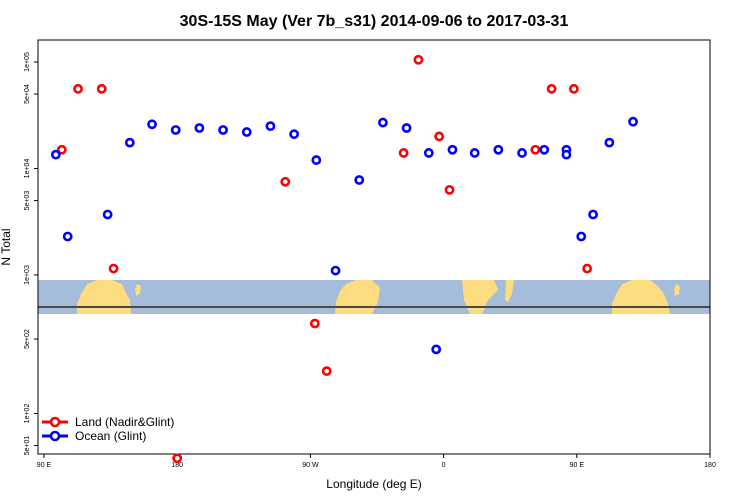  I want to click on legend-ocean-marker, so click(55, 436).